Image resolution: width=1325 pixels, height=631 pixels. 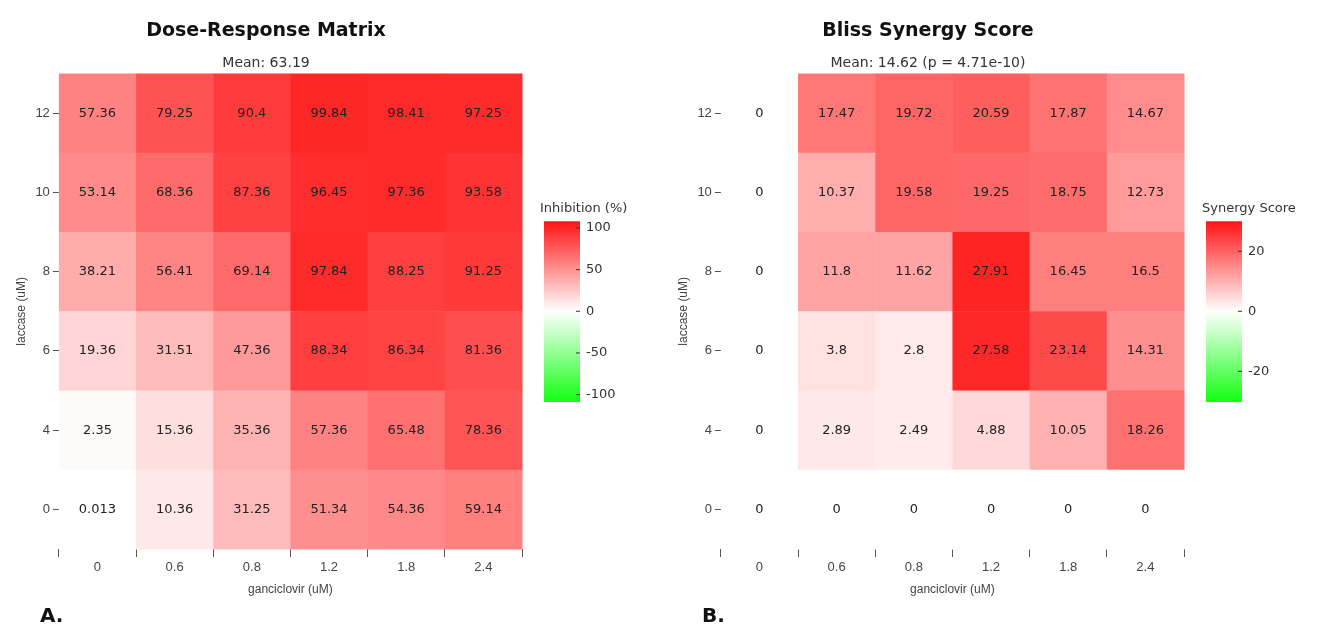 I want to click on data-label: 91.25, so click(x=483, y=271).